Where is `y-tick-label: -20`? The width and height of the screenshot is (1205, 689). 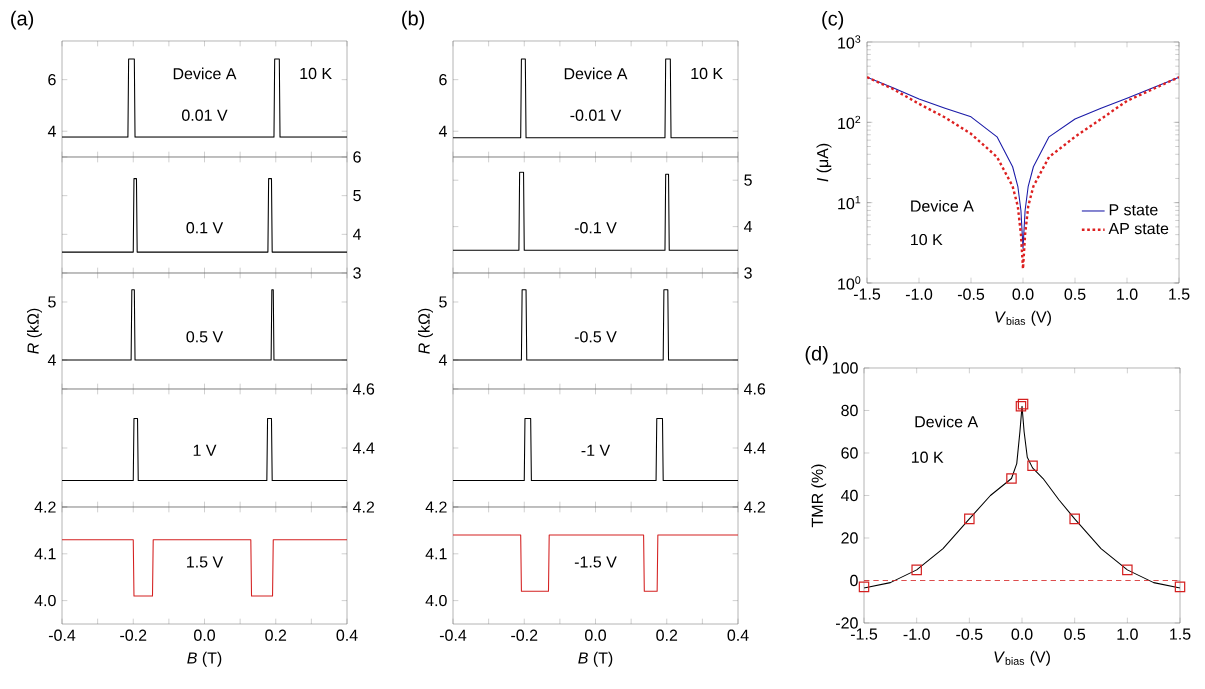 y-tick-label: -20 is located at coordinates (847, 623).